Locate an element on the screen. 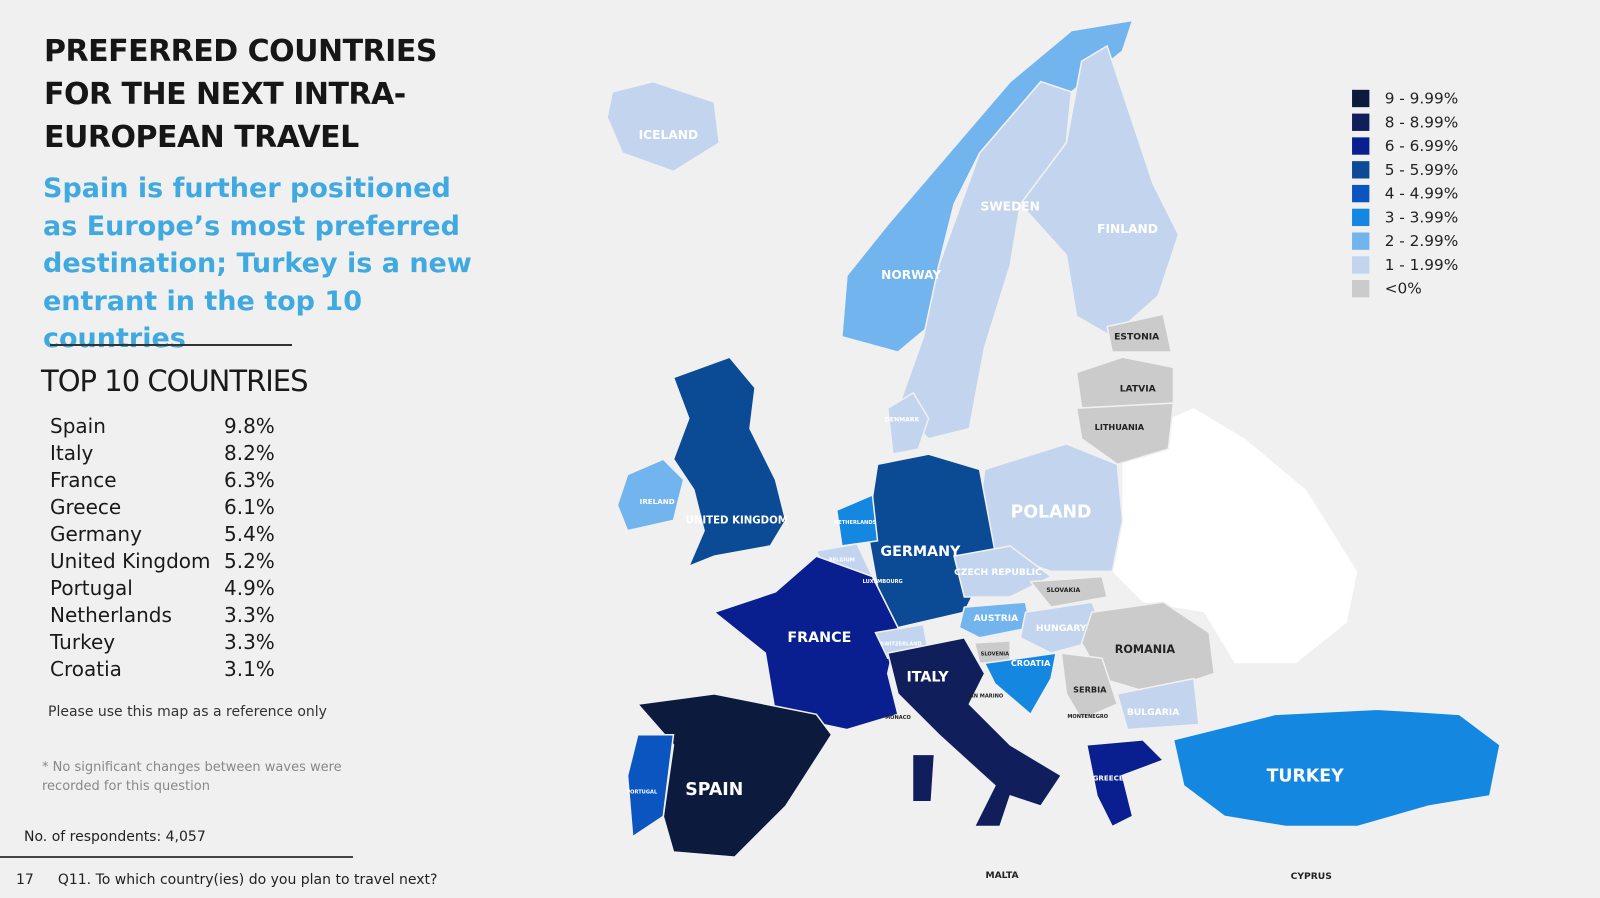  country-label: AUSTRIA is located at coordinates (997, 618).